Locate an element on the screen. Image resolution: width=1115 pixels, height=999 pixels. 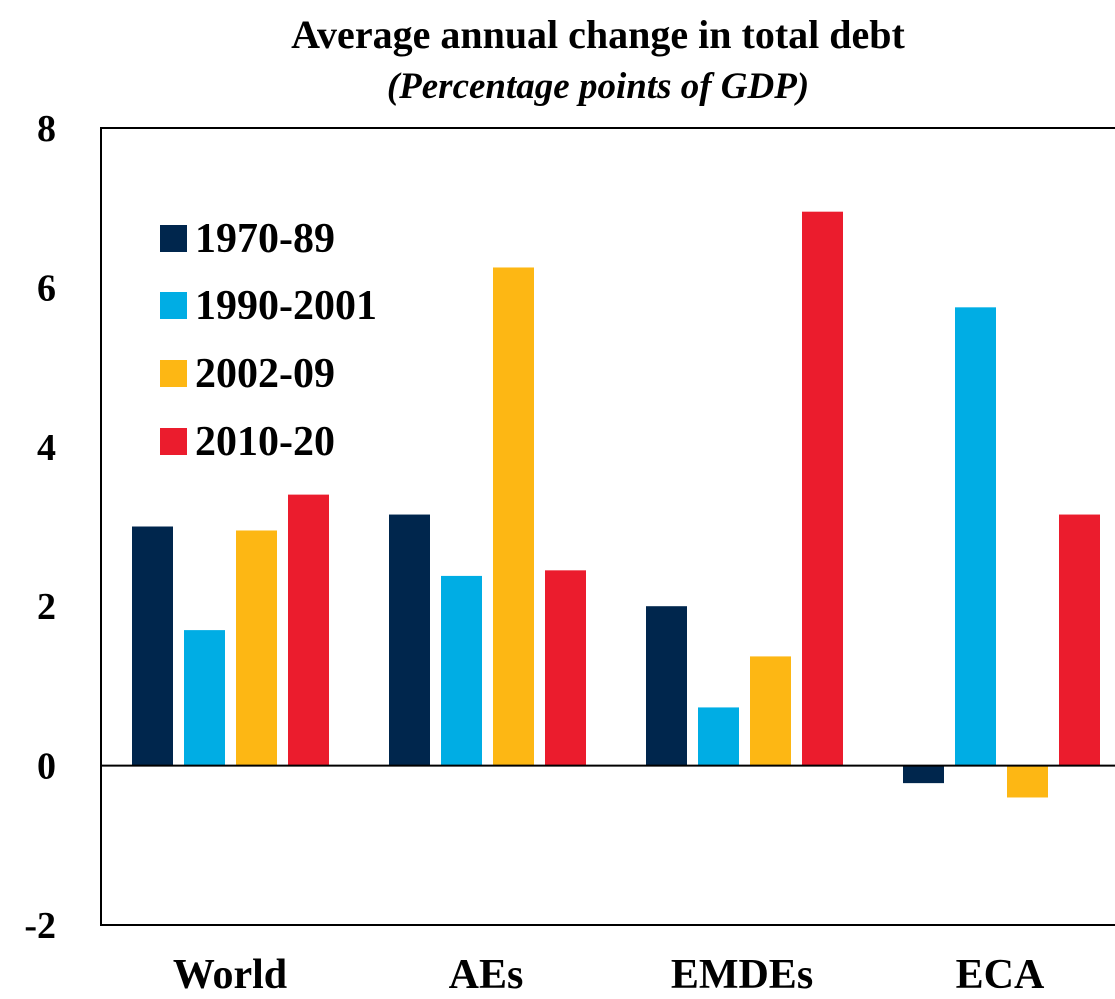
y-tick-label: 8 is located at coordinates (46, 129).